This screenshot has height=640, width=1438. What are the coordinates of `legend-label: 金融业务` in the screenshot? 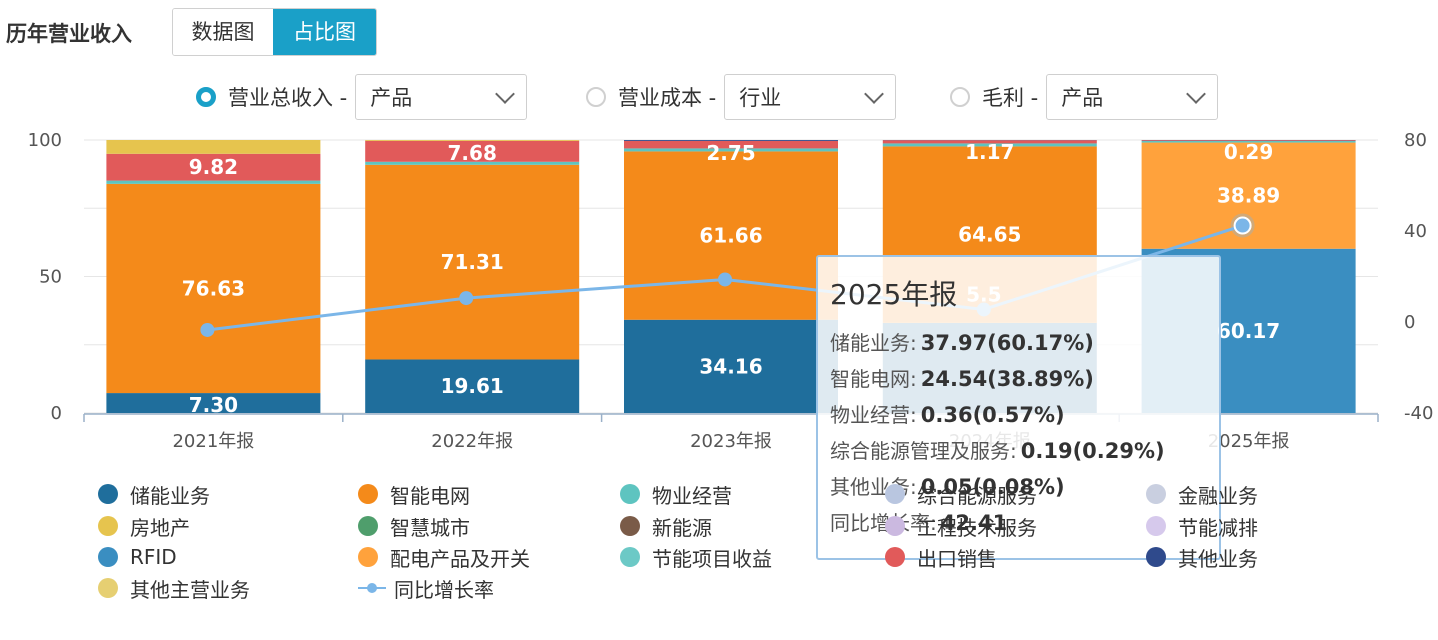 It's located at (1218, 495).